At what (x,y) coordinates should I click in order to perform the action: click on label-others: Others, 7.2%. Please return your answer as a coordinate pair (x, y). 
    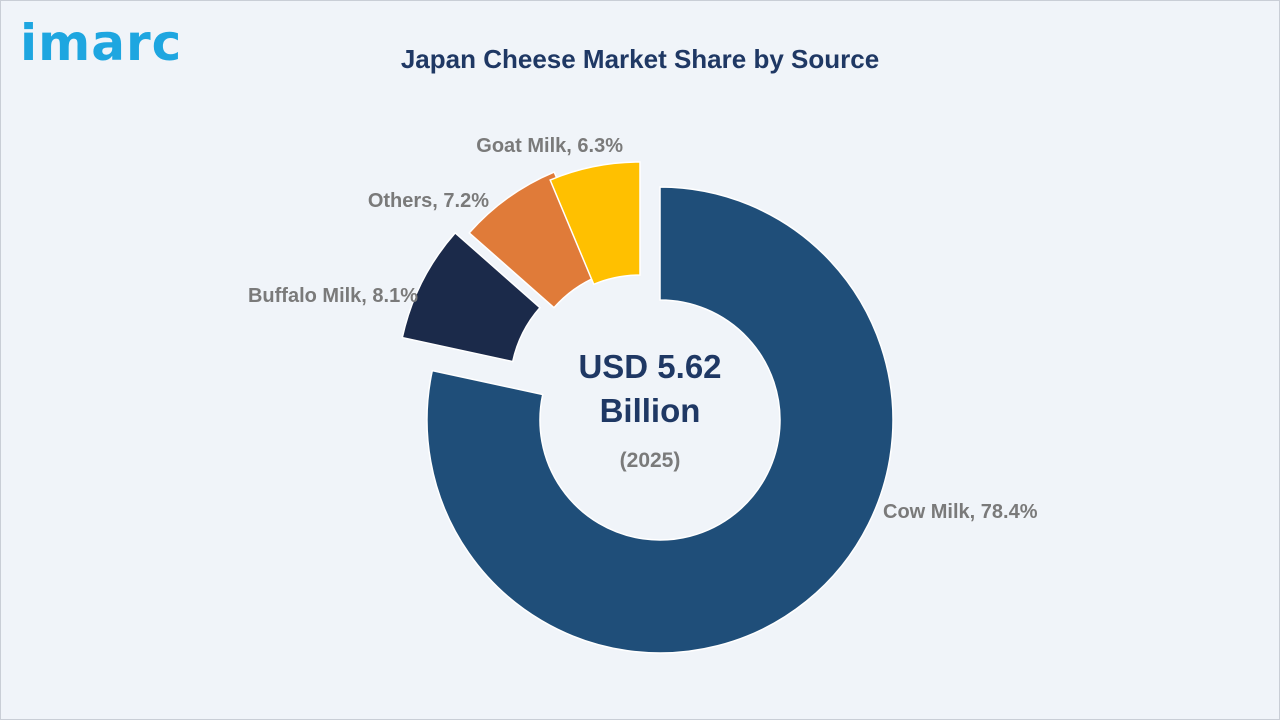
    Looking at the image, I should click on (428, 201).